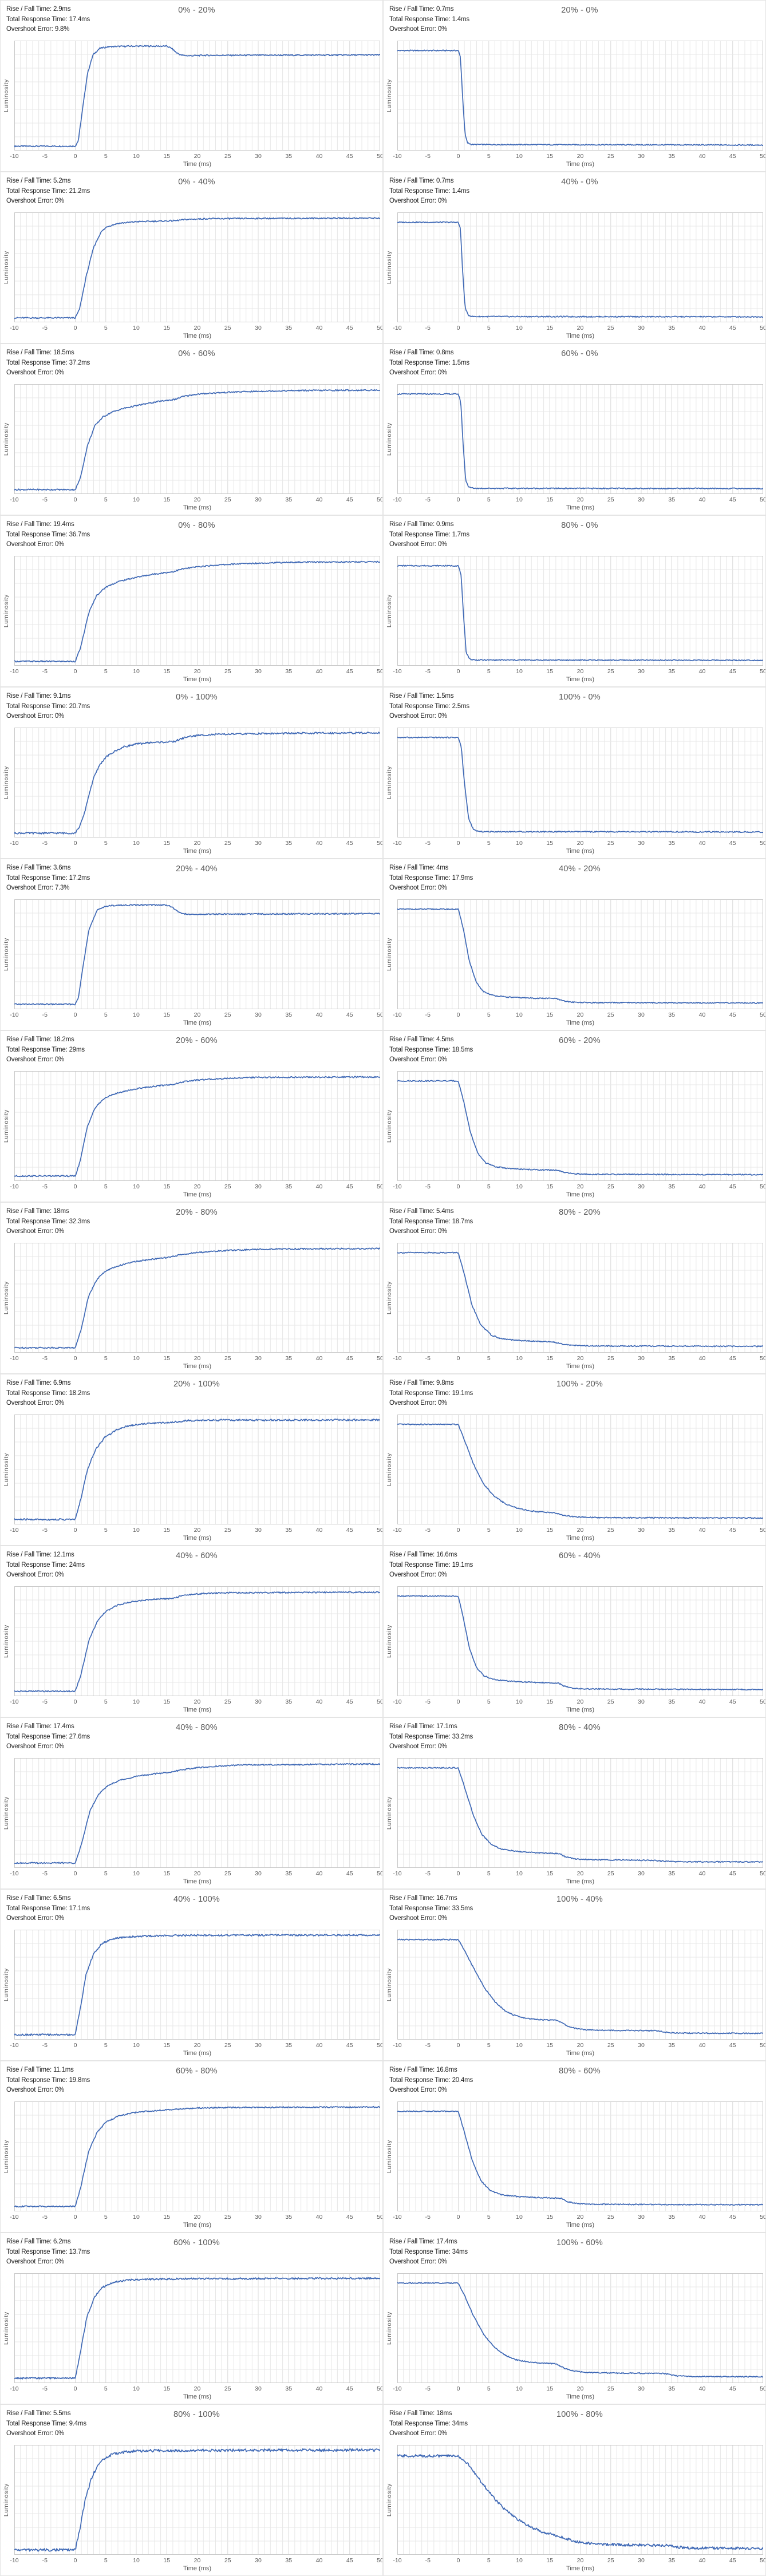 This screenshot has width=766, height=2576. I want to click on total-response-time-line: Total Response Time: 2.5ms, so click(429, 707).